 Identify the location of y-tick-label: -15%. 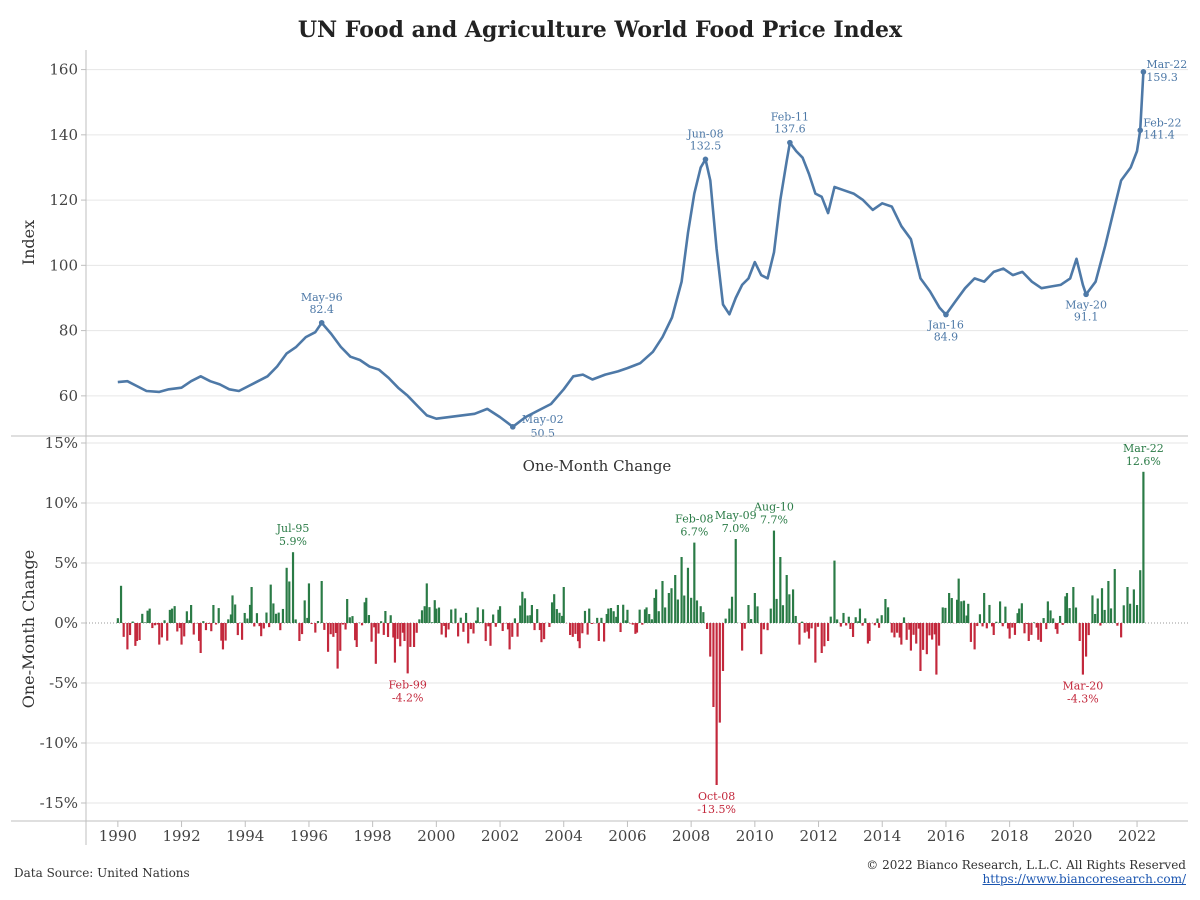
(59, 803).